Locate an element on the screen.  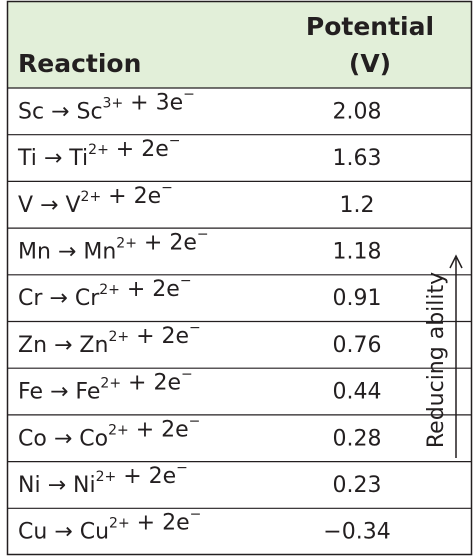
reaction: Mn → Mn2+ + 2e− is located at coordinates (113, 245).